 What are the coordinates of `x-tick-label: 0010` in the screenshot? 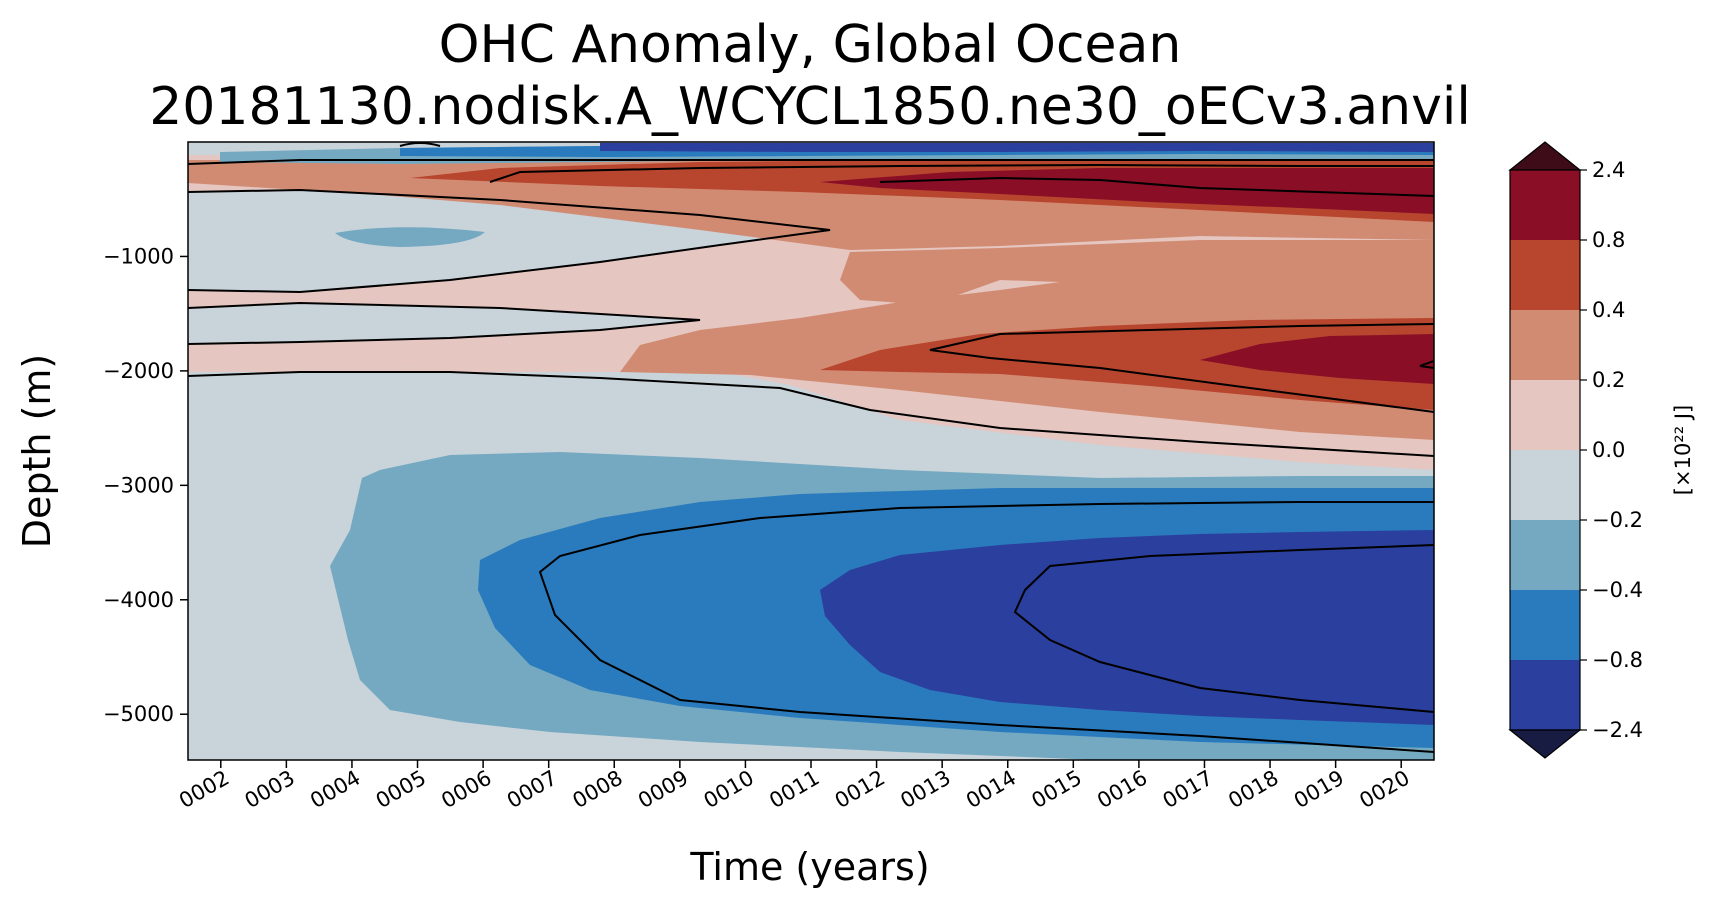 It's located at (729, 790).